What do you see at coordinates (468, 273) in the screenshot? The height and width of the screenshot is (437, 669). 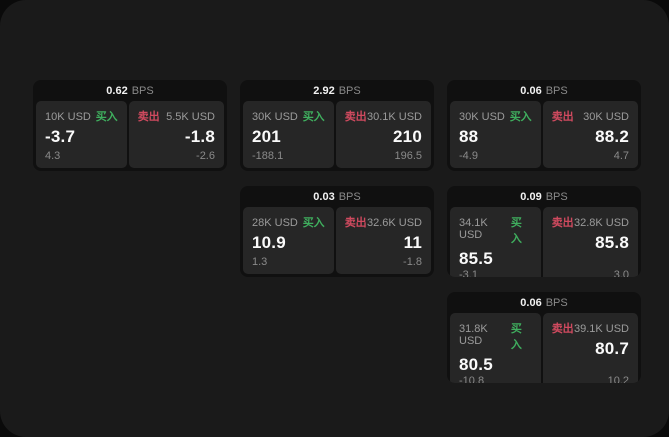 I see `buy-delta: -3.1` at bounding box center [468, 273].